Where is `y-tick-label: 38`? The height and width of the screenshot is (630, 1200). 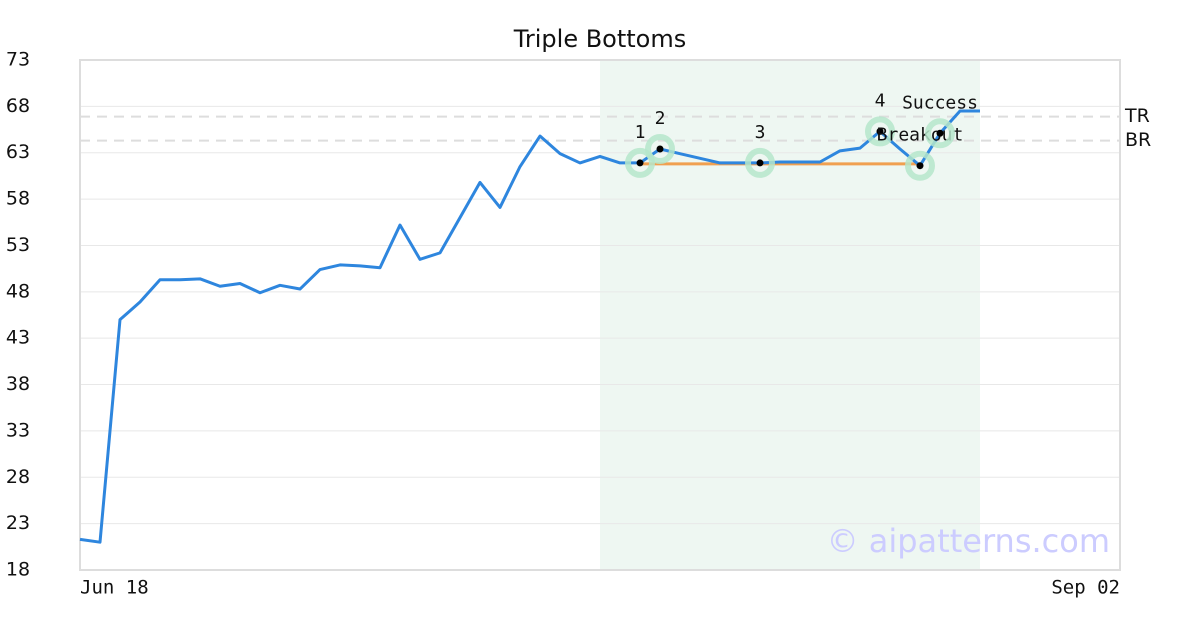 y-tick-label: 38 is located at coordinates (18, 384).